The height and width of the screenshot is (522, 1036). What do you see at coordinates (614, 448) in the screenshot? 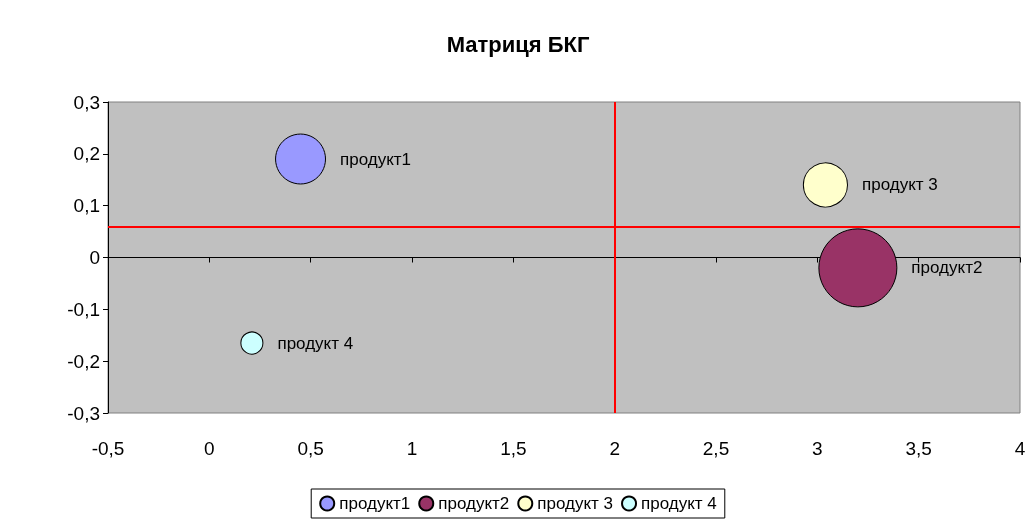
I see `x-tick-label: 2` at bounding box center [614, 448].